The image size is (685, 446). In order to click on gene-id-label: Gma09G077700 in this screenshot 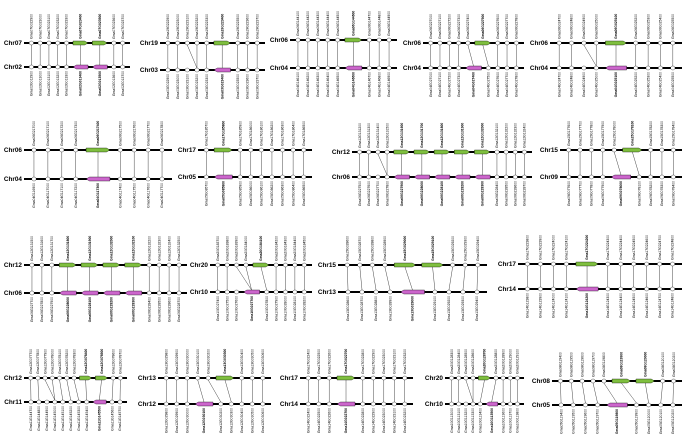, I will do `click(580, 193)`.